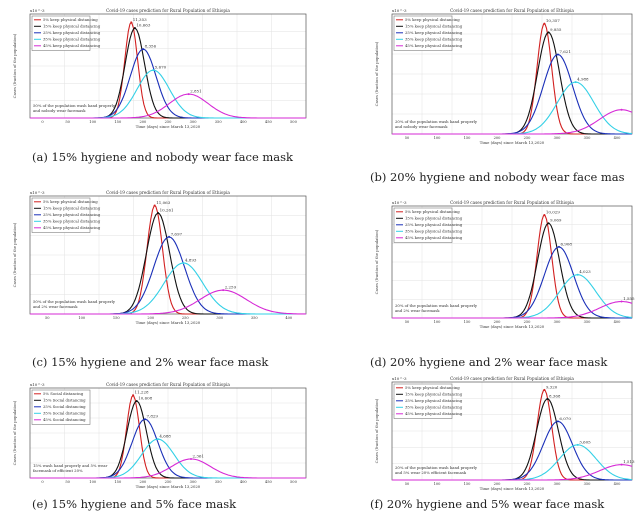 Image resolution: width=636 pixels, height=514 pixels. Describe the element at coordinates (269, 122) in the screenshot. I see `x-tick-label: 450` at that location.